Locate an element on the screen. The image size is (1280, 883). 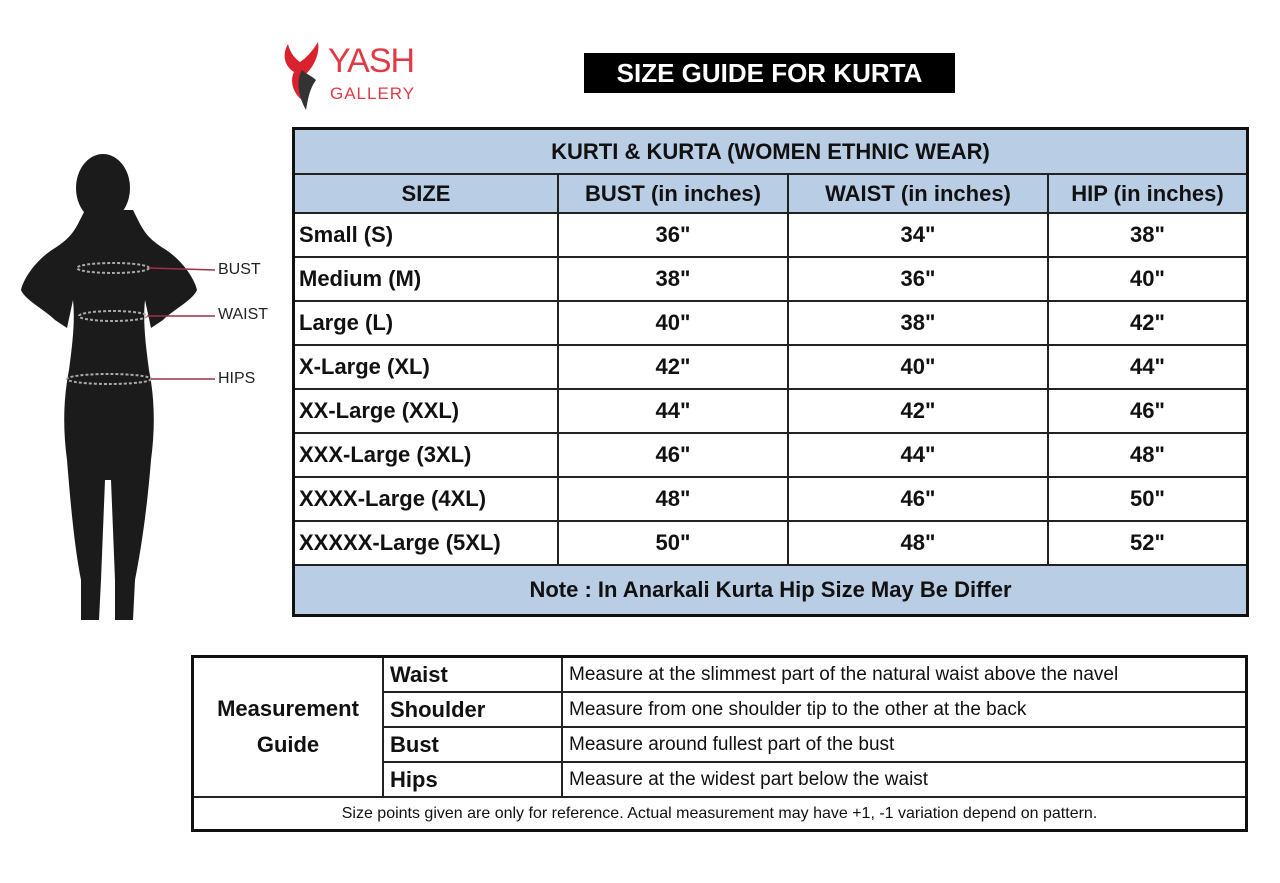
waist-cell: 46" is located at coordinates (918, 499).